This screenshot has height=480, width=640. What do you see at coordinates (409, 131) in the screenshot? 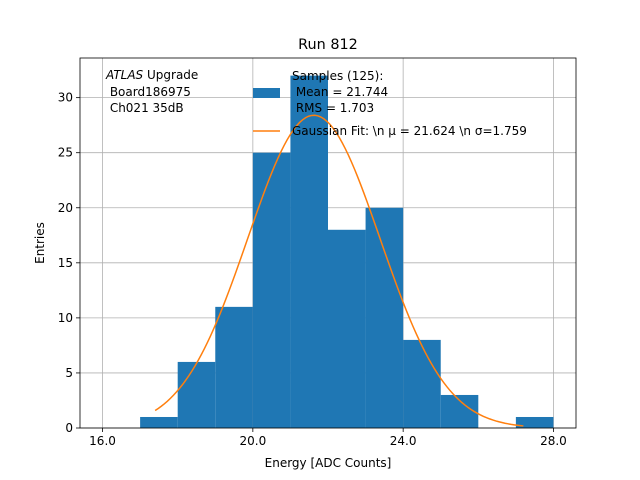
I see `legend-fit-label: Gaussian Fit: \n μ = 21.624 \n σ=1.759` at bounding box center [409, 131].